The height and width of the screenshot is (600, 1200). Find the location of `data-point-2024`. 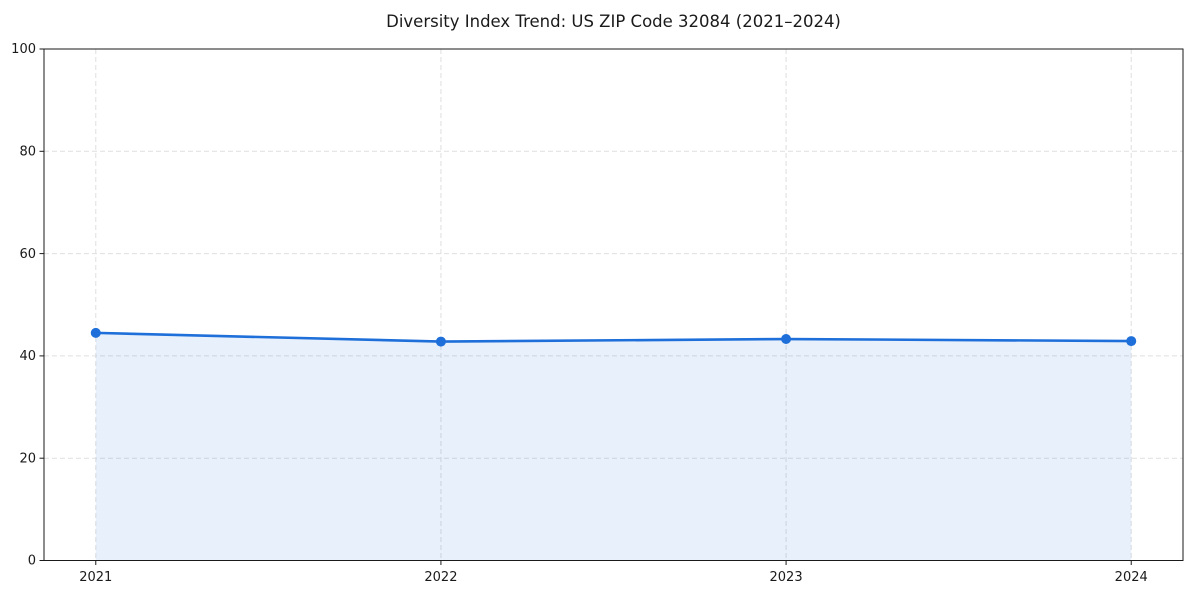

data-point-2024 is located at coordinates (1131, 341).